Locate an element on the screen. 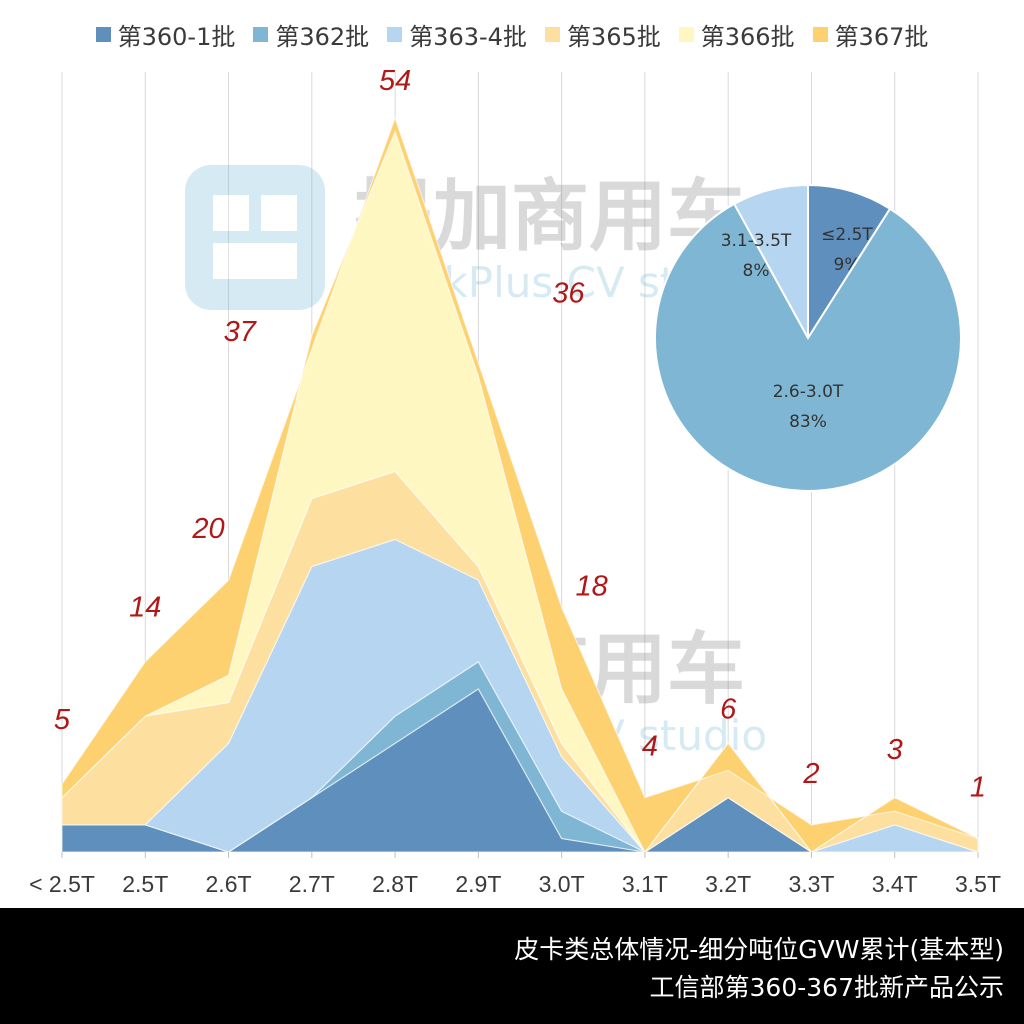 The height and width of the screenshot is (1024, 1024). total-label: 20 is located at coordinates (207, 529).